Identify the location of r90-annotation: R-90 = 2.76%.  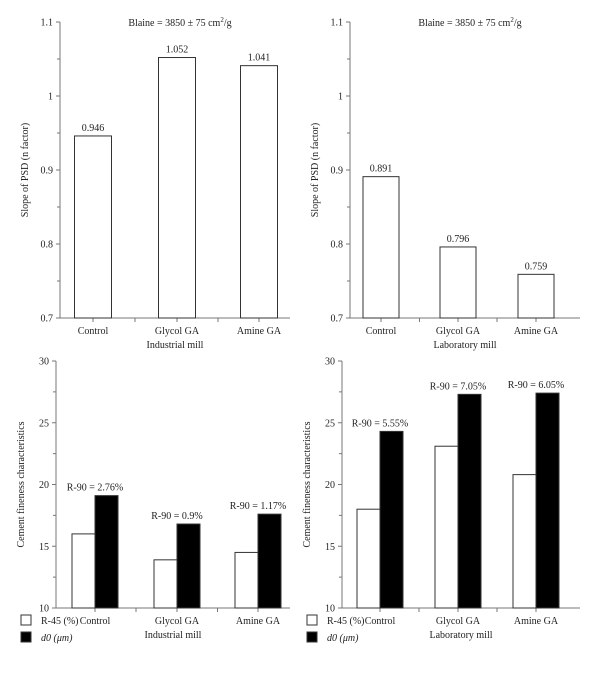
(95, 488).